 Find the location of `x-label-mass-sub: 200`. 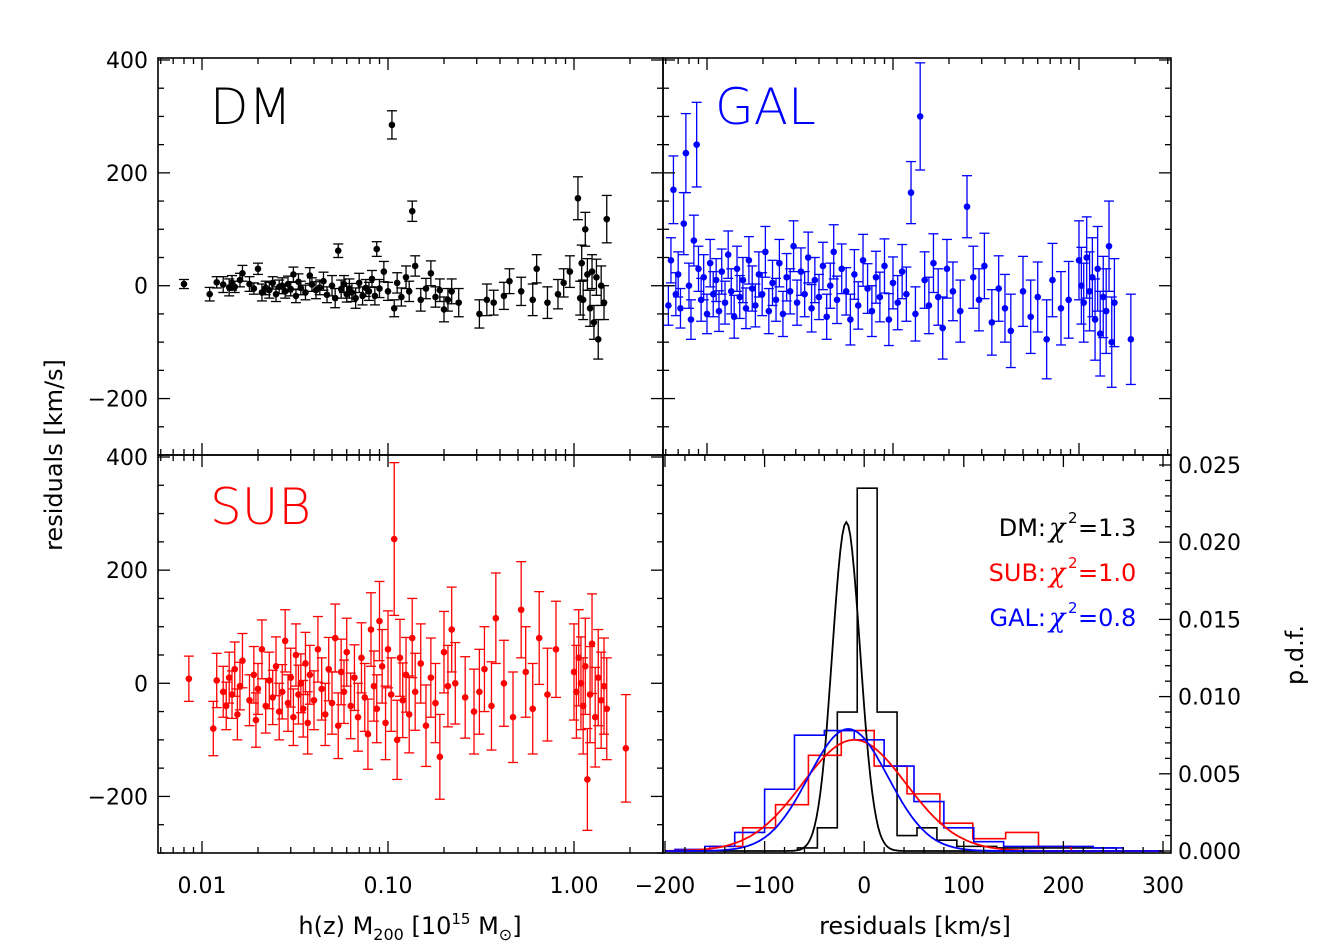

x-label-mass-sub: 200 is located at coordinates (388, 934).